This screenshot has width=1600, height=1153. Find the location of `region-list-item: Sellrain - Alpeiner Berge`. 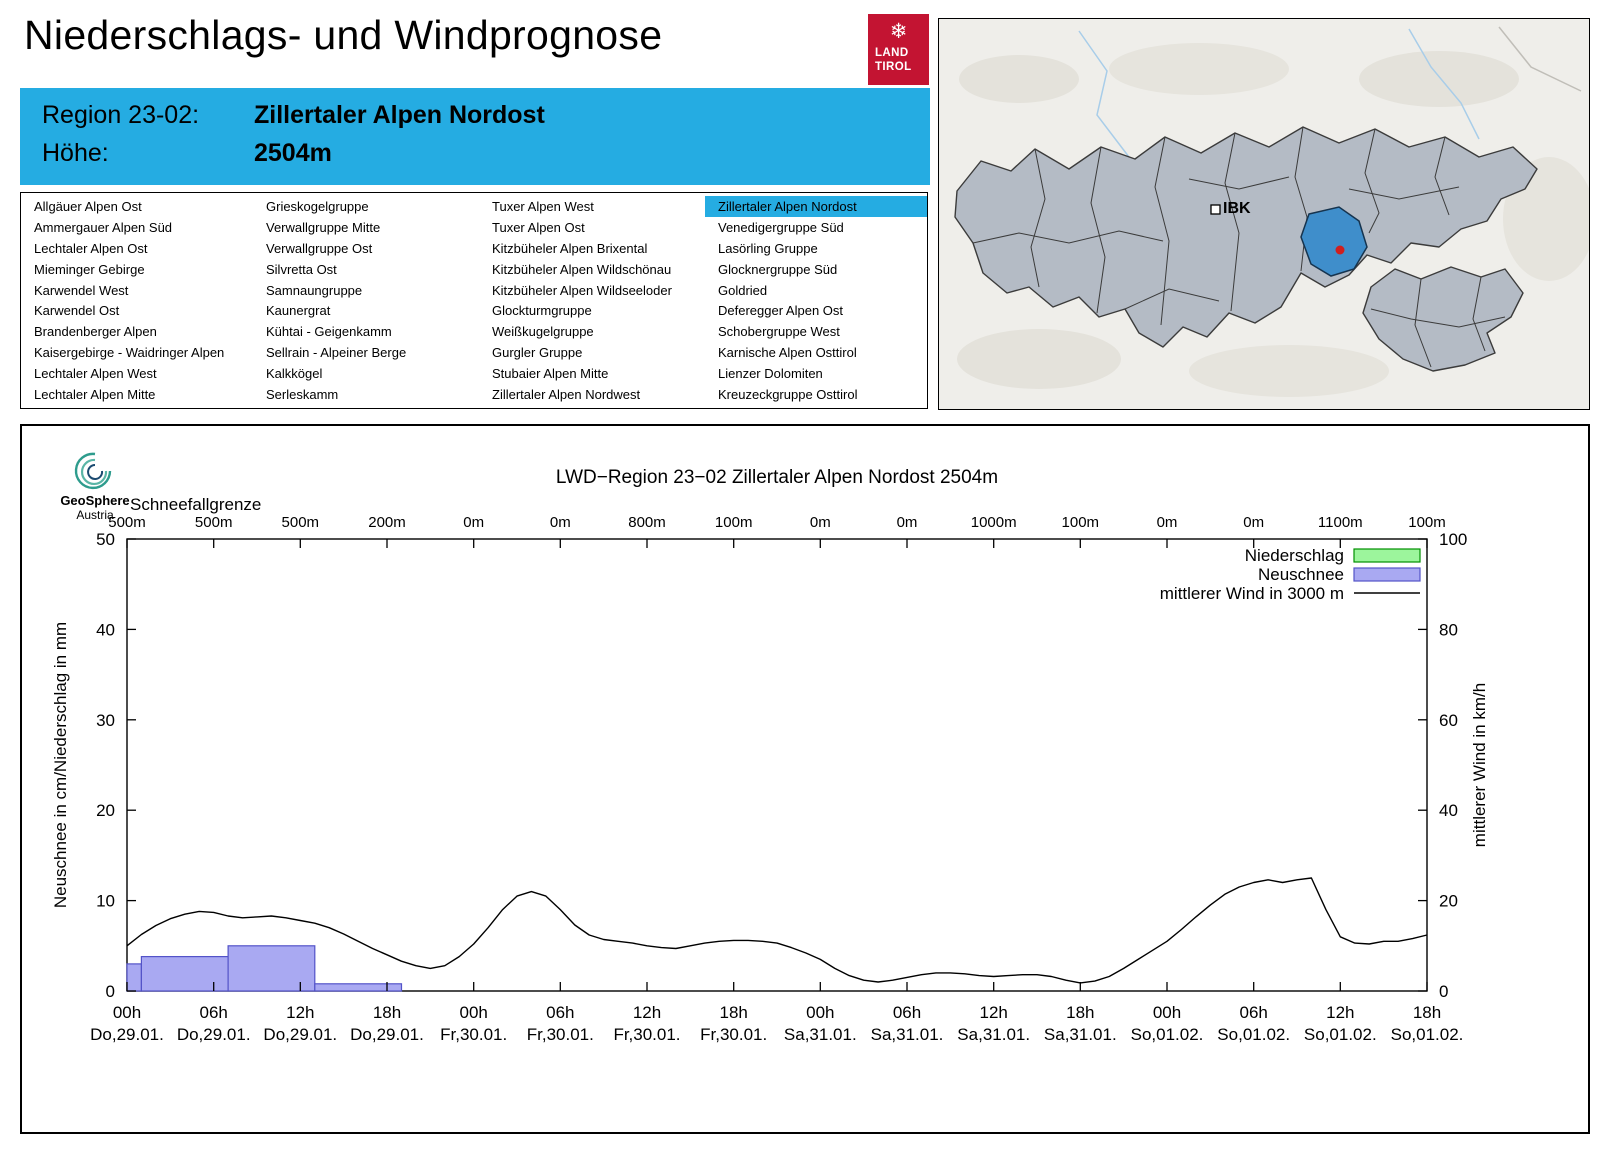

region-list-item: Sellrain - Alpeiner Berge is located at coordinates (336, 353).